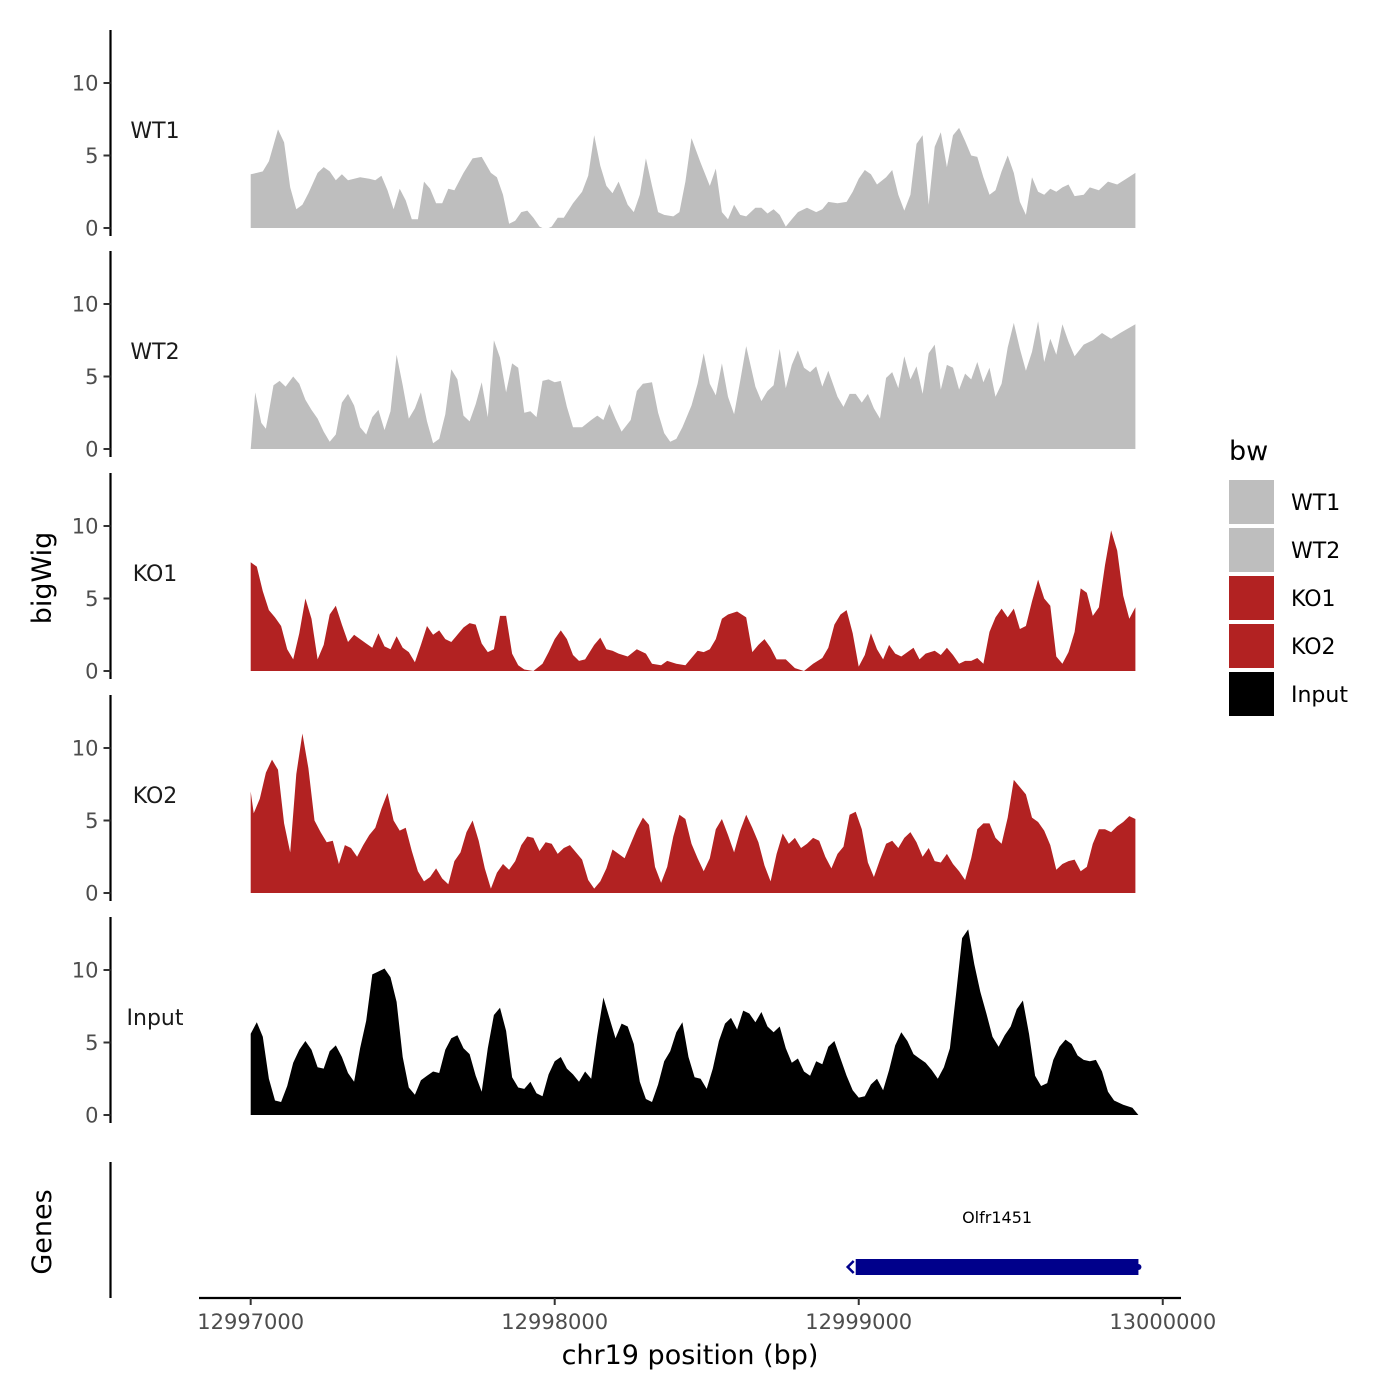 The width and height of the screenshot is (1400, 1400). I want to click on track-ko1: 0 5 10 KO1, so click(604, 578).